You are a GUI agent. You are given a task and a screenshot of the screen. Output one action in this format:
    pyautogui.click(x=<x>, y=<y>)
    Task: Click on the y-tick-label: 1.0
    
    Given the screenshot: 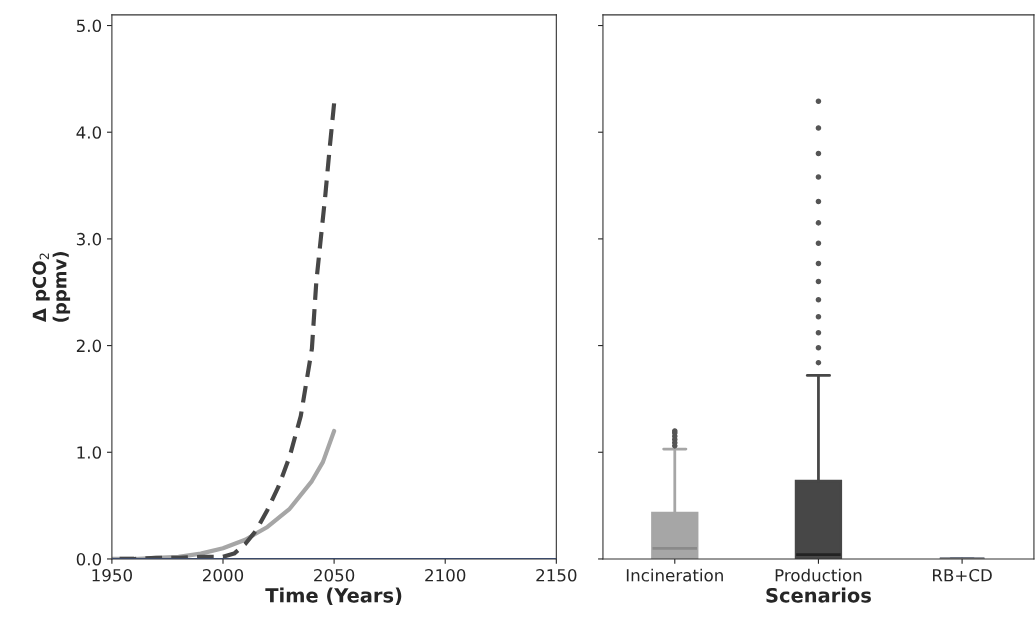 What is the action you would take?
    pyautogui.click(x=89, y=452)
    